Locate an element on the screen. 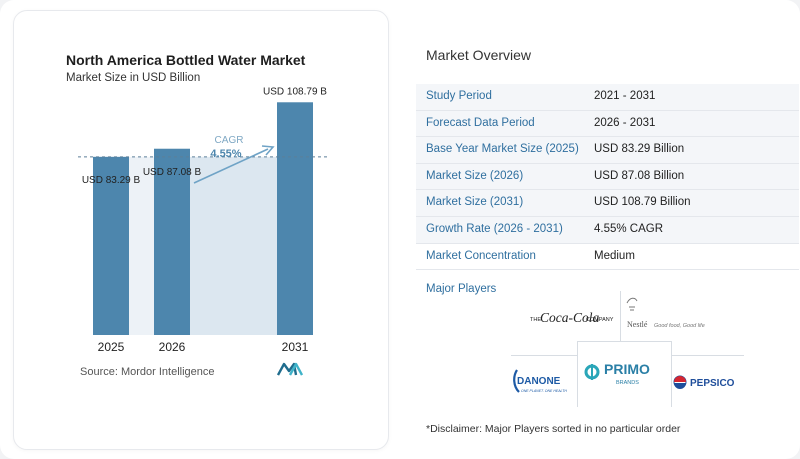 Image resolution: width=800 pixels, height=459 pixels. table-row: Market Size (2026) USD 87.08 Billion is located at coordinates (607, 177).